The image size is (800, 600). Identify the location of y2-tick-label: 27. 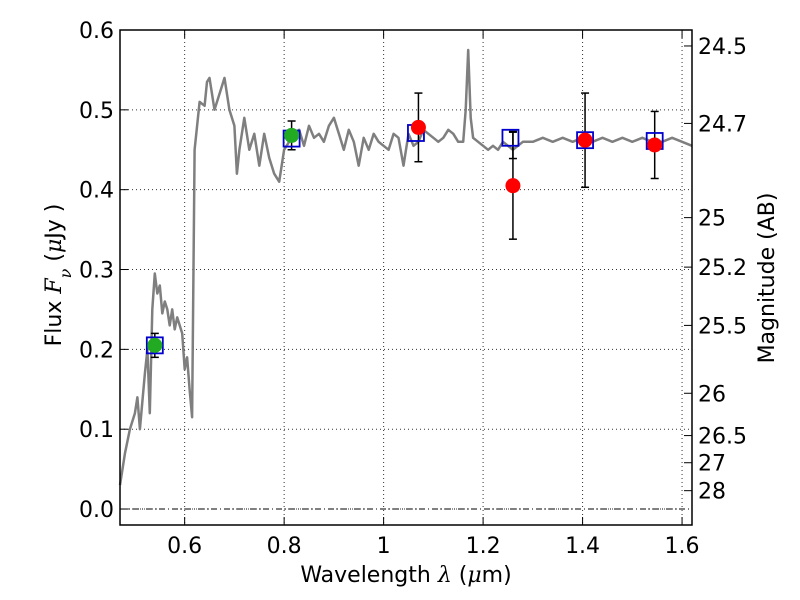
(712, 464).